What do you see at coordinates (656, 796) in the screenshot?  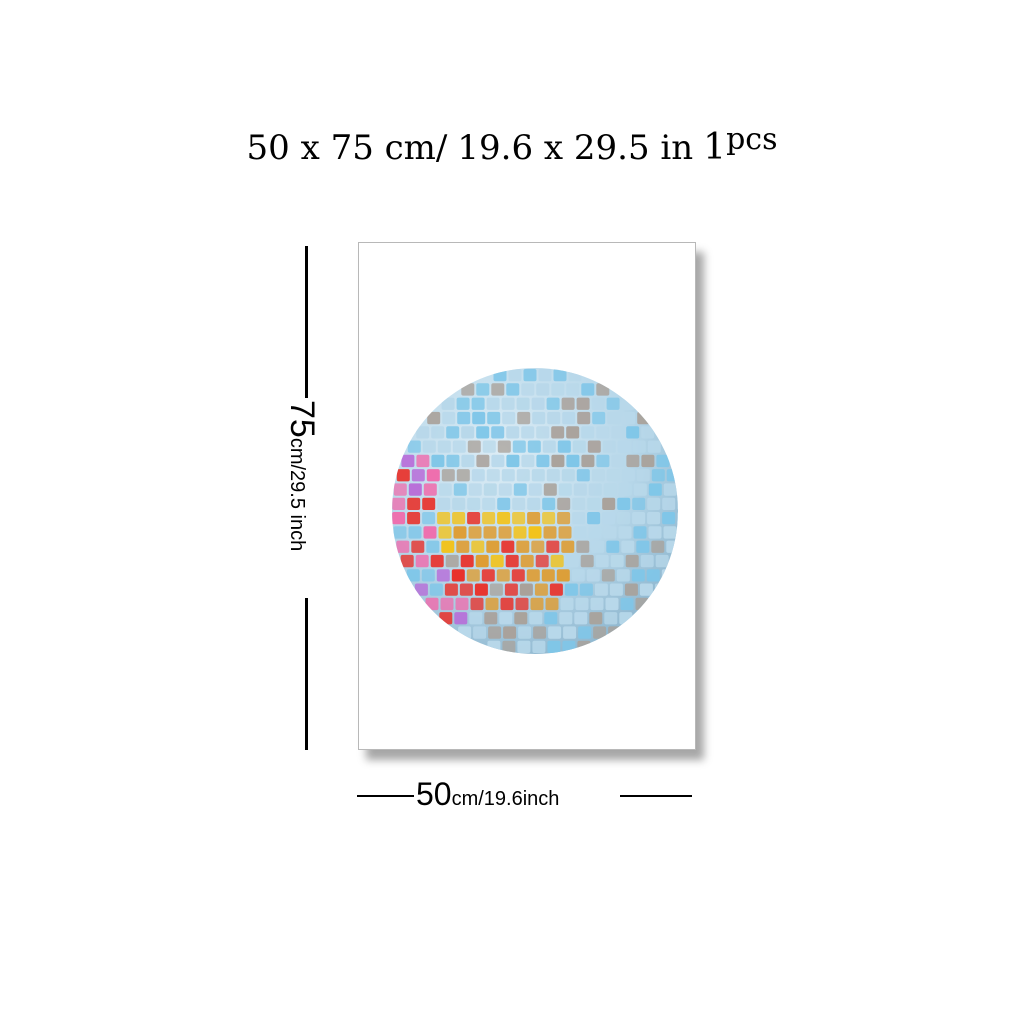 I see `width-dimension-line-right` at bounding box center [656, 796].